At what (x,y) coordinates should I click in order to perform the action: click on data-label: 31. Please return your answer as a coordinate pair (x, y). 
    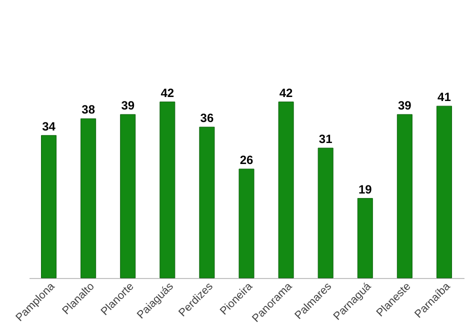
    Looking at the image, I should click on (325, 139).